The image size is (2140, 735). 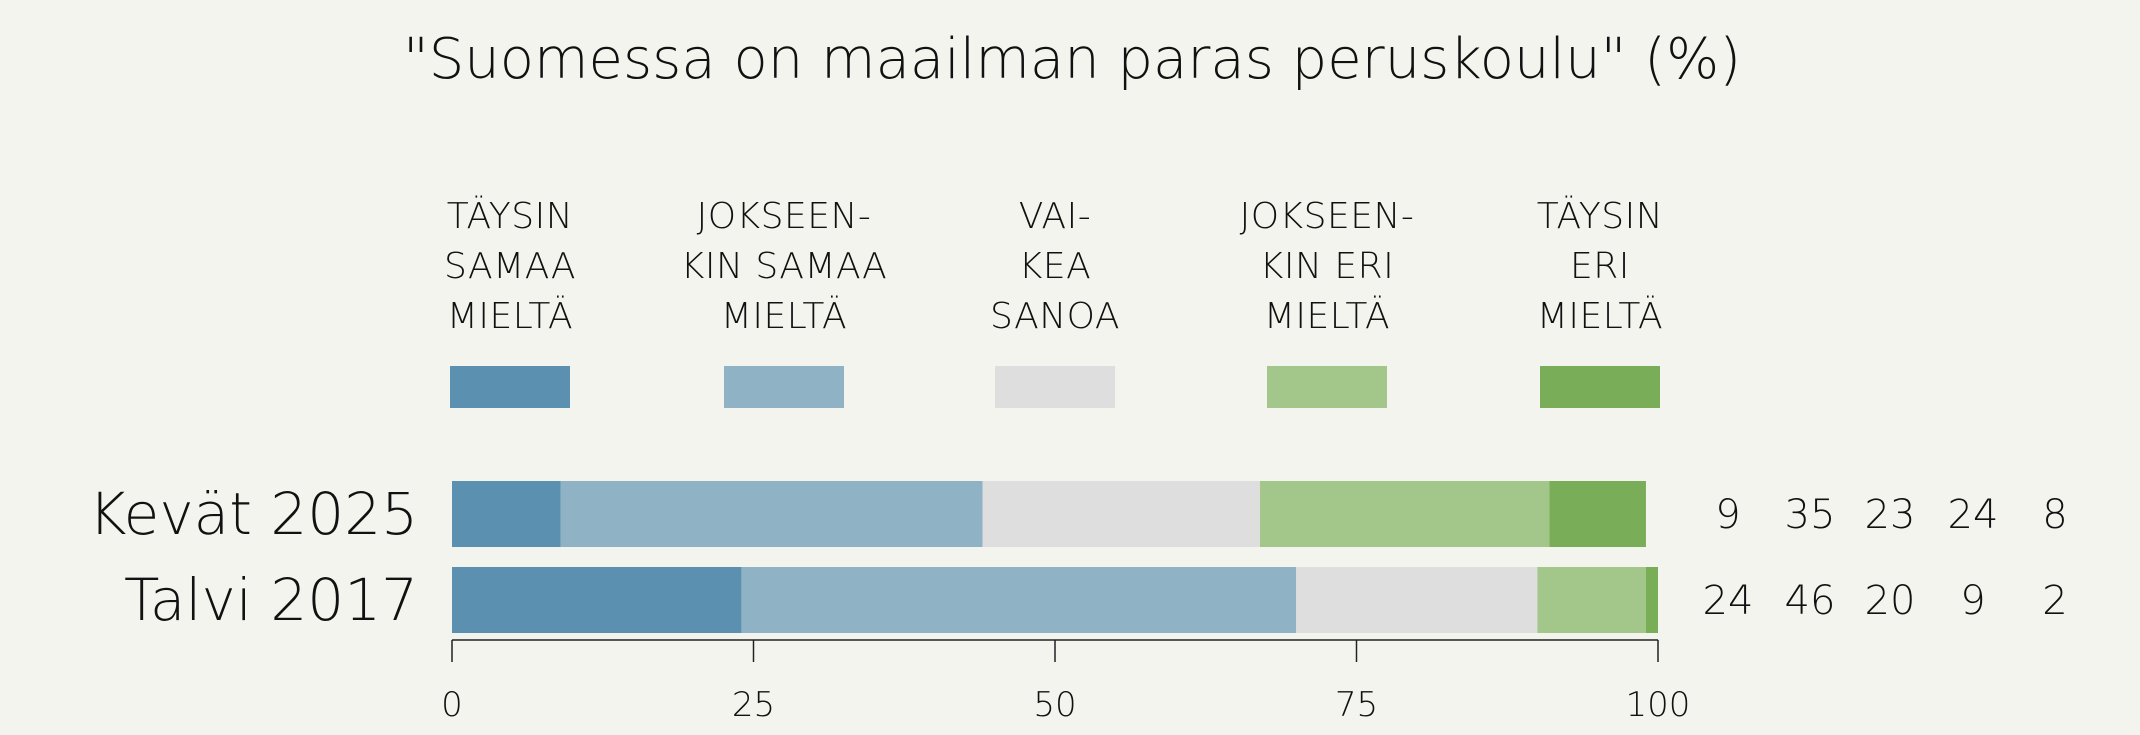 What do you see at coordinates (452, 705) in the screenshot?
I see `x-tick-label: 0` at bounding box center [452, 705].